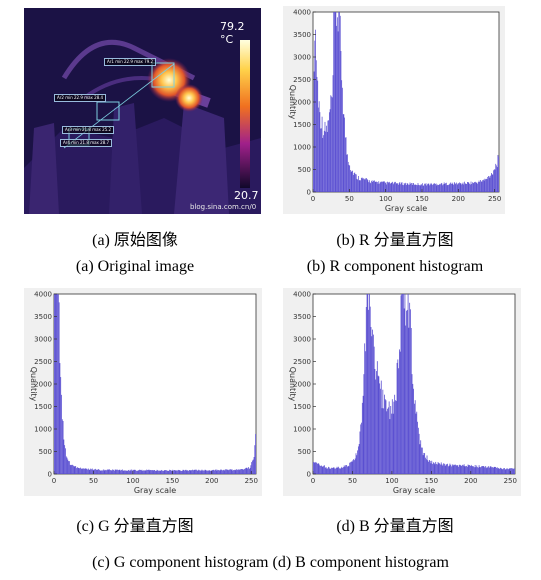 The width and height of the screenshot is (541, 580). What do you see at coordinates (391, 481) in the screenshot?
I see `hist2-xtick-label: 100` at bounding box center [391, 481].